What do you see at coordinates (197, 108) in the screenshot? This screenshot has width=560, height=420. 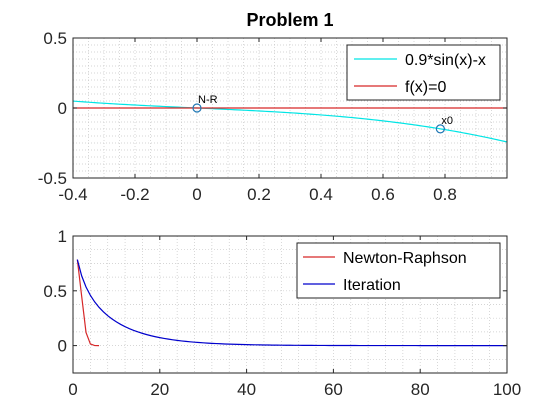 I see `marker-n-r` at bounding box center [197, 108].